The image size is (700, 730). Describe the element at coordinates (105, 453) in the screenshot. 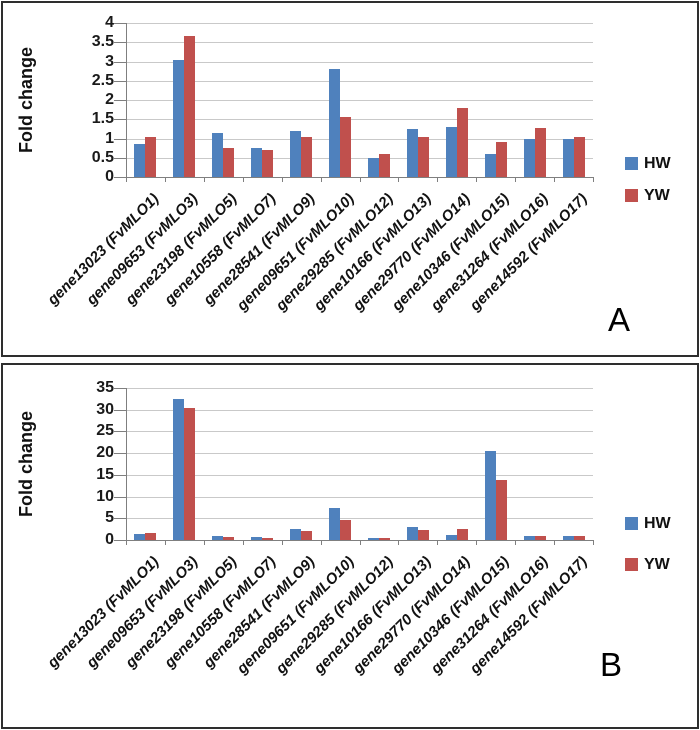

I see `y-tick-label: 20` at that location.